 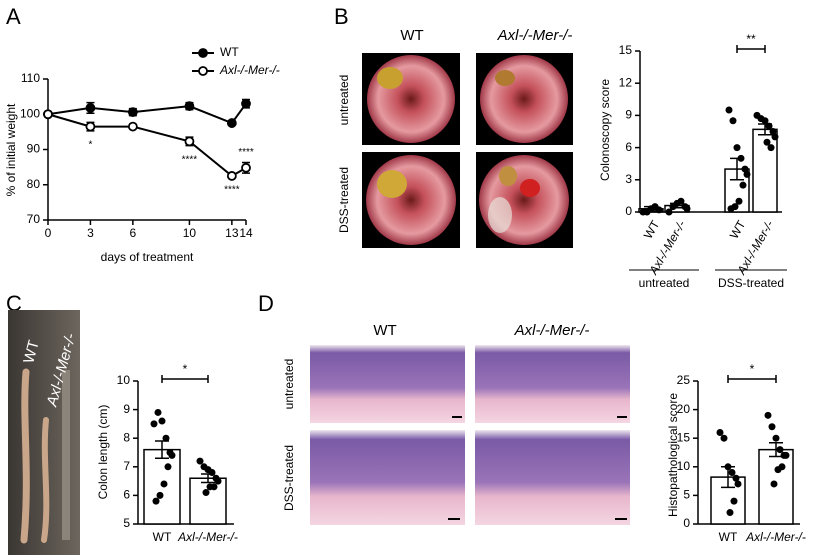 What do you see at coordinates (34, 184) in the screenshot?
I see `y-tick-label: 80` at bounding box center [34, 184].